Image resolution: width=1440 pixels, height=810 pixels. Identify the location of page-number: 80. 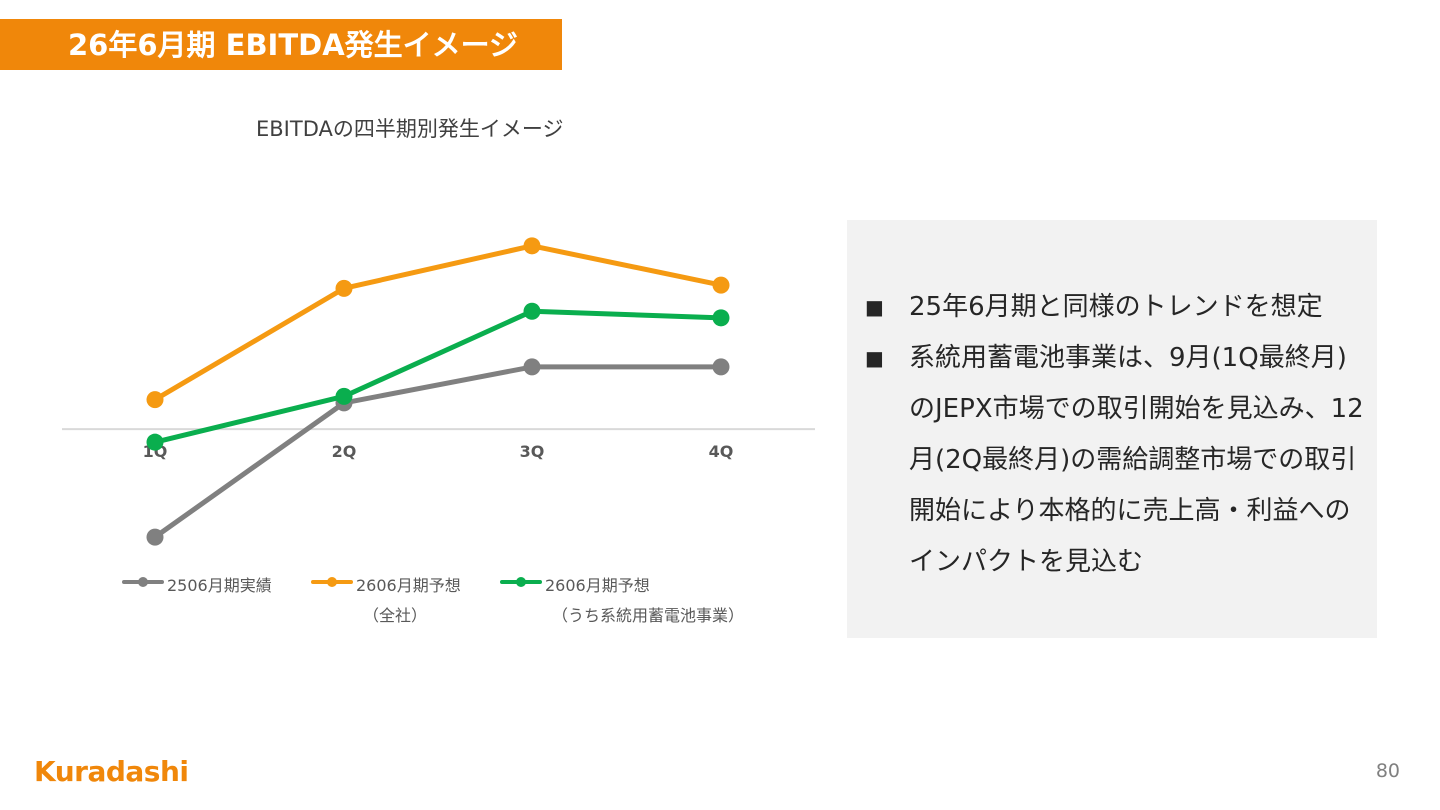
(1387, 771).